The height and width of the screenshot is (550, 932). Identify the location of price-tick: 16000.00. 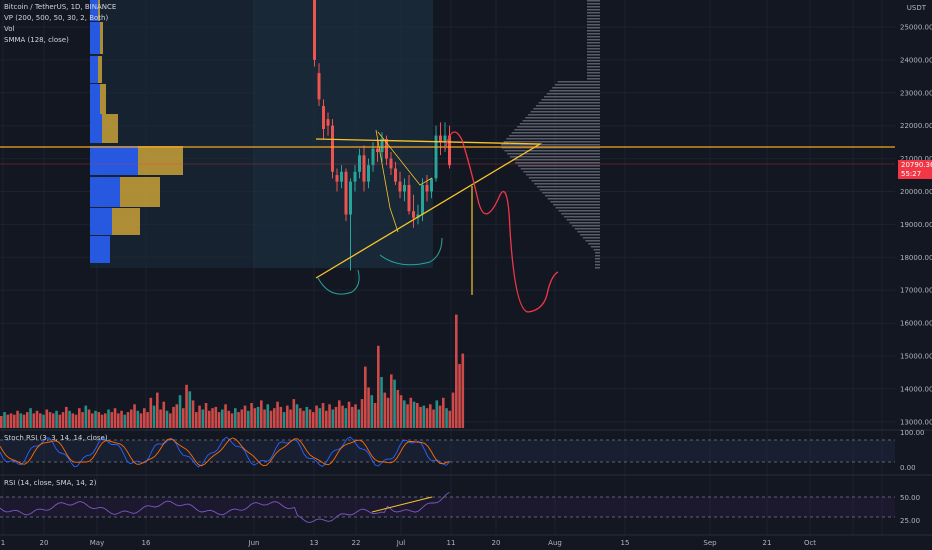
(916, 324).